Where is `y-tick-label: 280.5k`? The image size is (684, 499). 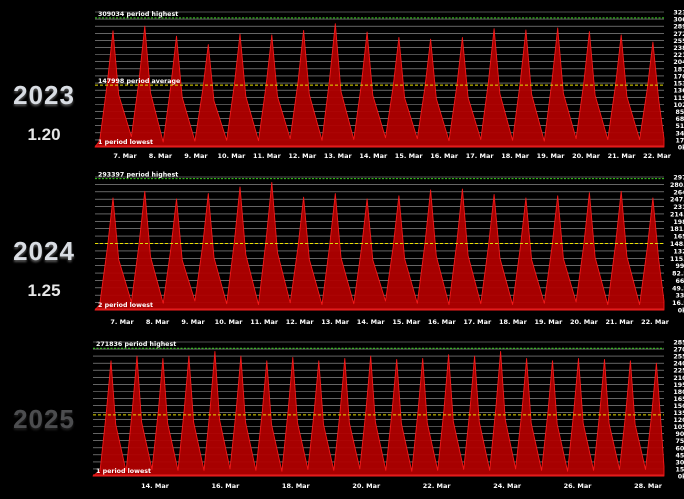
y-tick-label: 280.5k is located at coordinates (677, 185).